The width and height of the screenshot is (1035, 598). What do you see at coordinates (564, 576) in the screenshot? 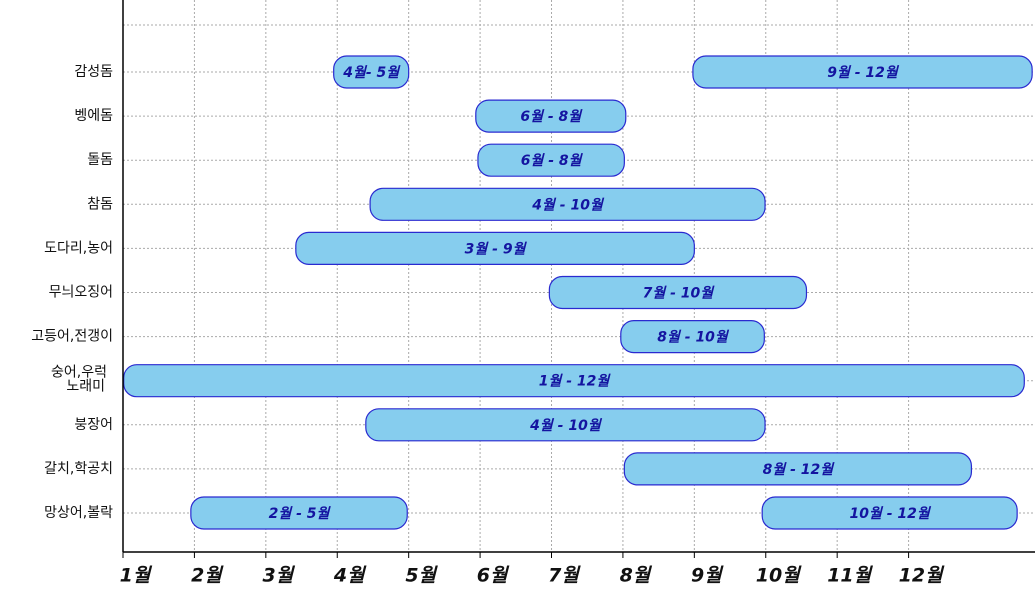
I see `x-tick-label: 7월` at bounding box center [564, 576].